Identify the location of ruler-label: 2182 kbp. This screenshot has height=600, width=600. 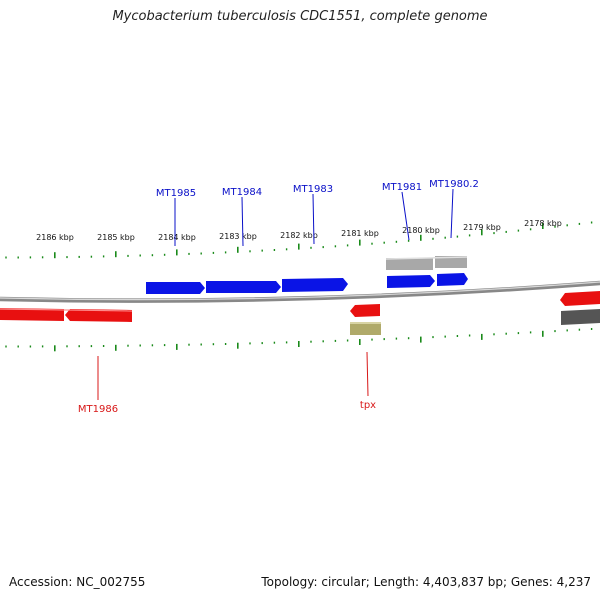
(299, 235).